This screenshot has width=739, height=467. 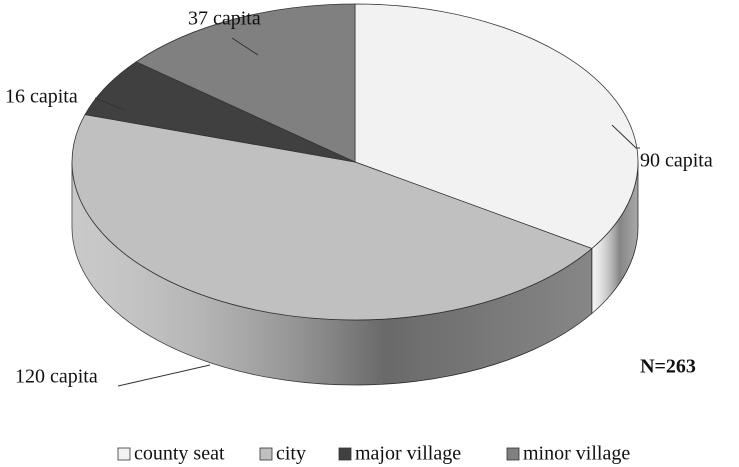 I want to click on data-label: 37 capita, so click(x=224, y=19).